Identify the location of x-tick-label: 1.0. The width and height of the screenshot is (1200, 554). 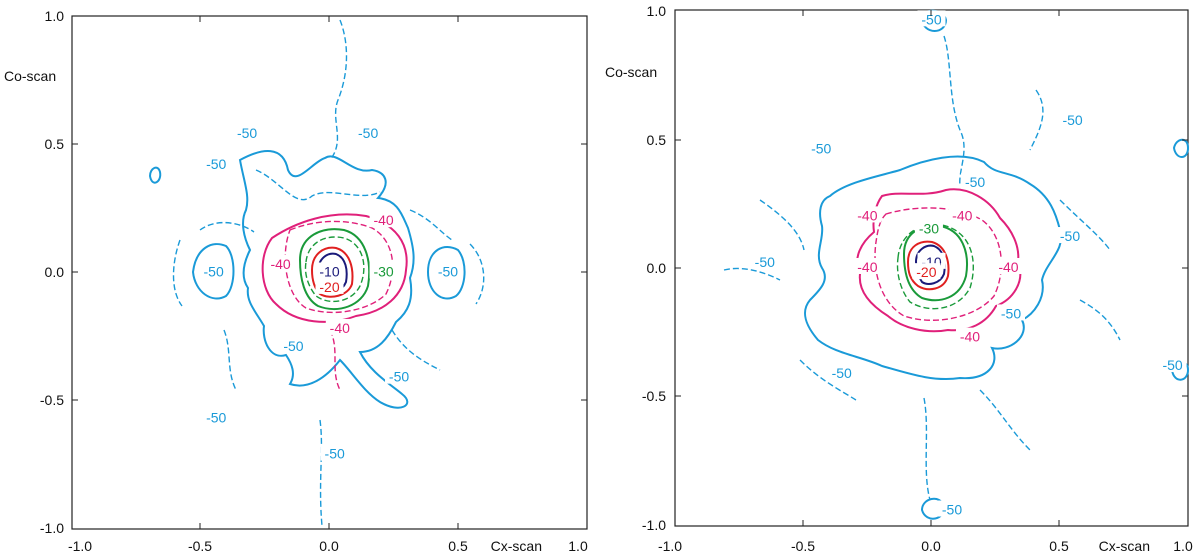
(578, 546).